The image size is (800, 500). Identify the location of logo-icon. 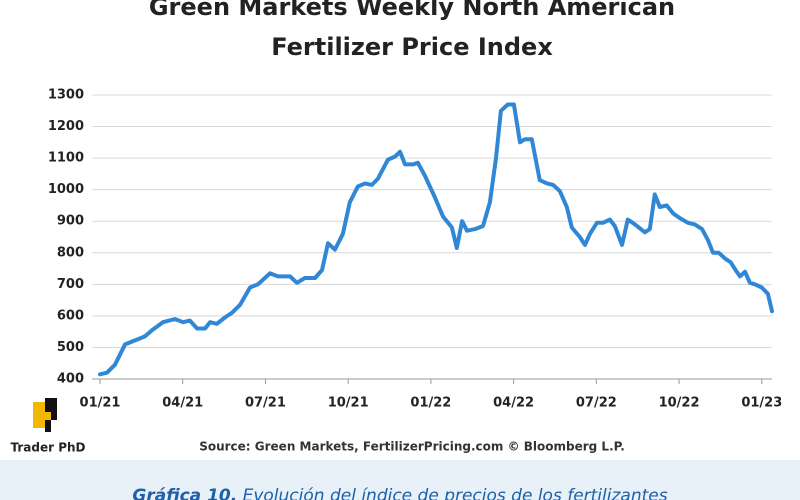
(45, 415).